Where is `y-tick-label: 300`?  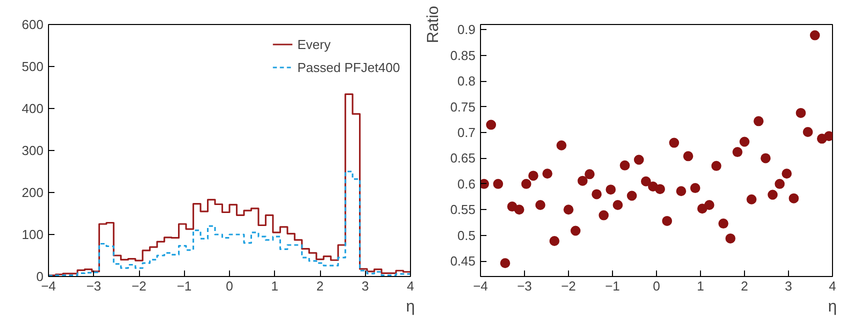
y-tick-label: 300 is located at coordinates (33, 150).